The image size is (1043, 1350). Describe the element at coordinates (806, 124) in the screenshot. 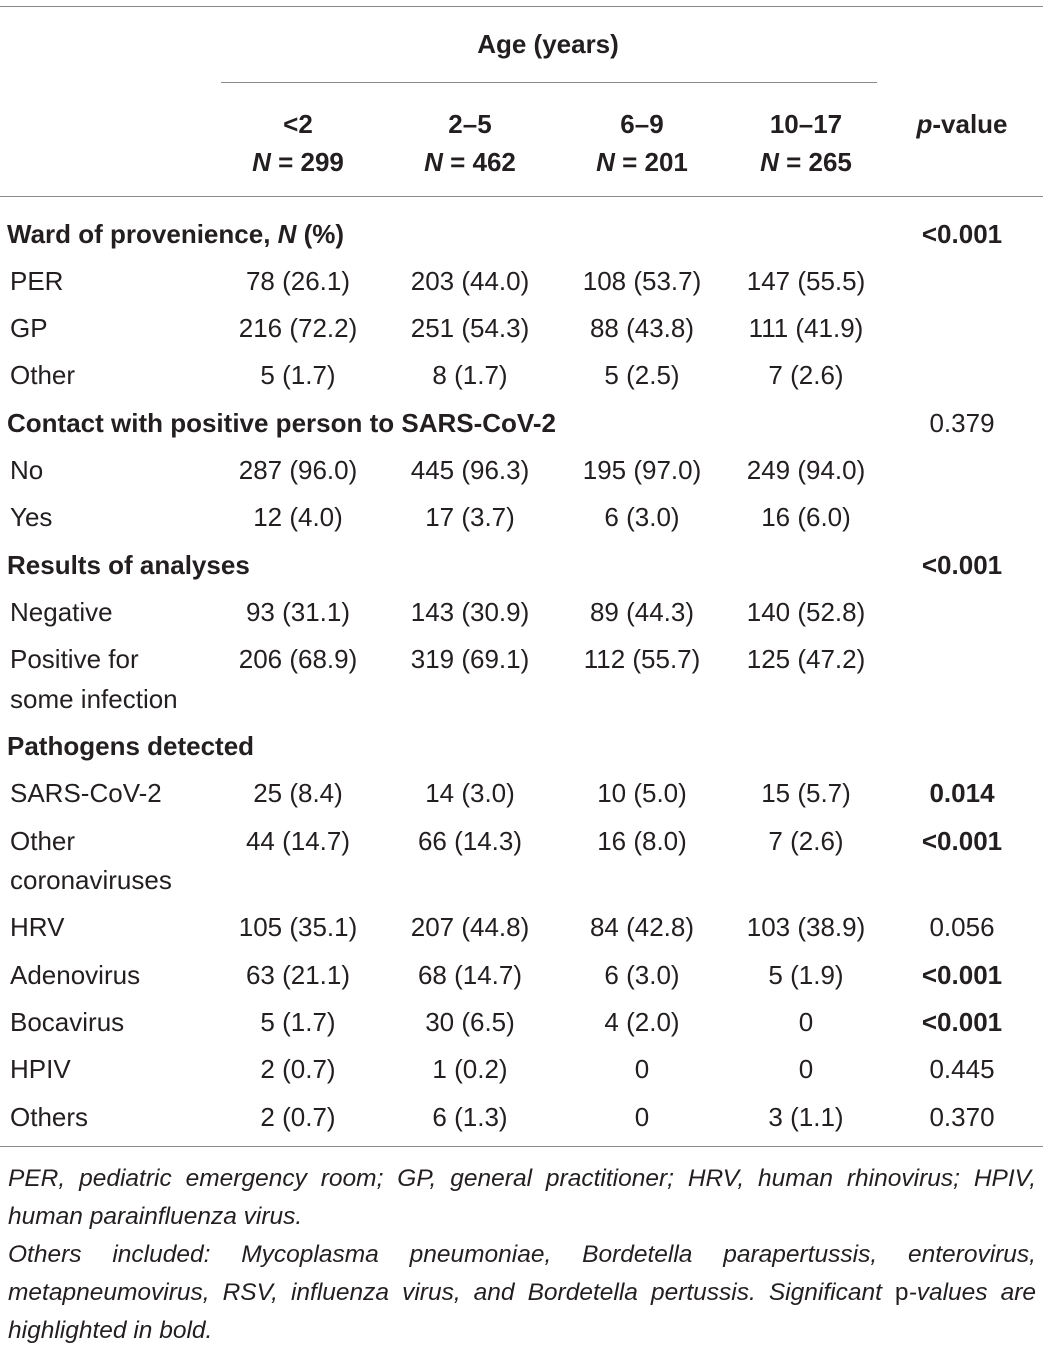

I see `column-header-age-10-17: 10–17` at that location.